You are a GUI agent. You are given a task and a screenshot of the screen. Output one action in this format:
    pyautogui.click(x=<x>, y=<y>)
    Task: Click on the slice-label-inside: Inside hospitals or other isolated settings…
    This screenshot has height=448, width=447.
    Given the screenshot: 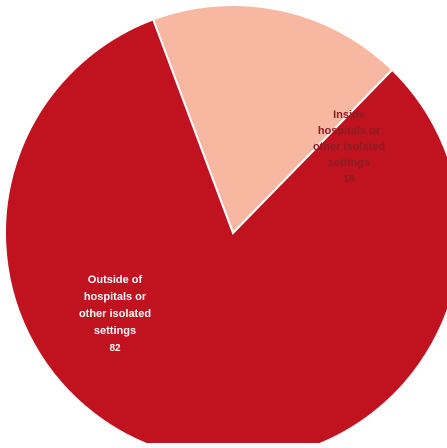 What is the action you would take?
    pyautogui.click(x=349, y=147)
    